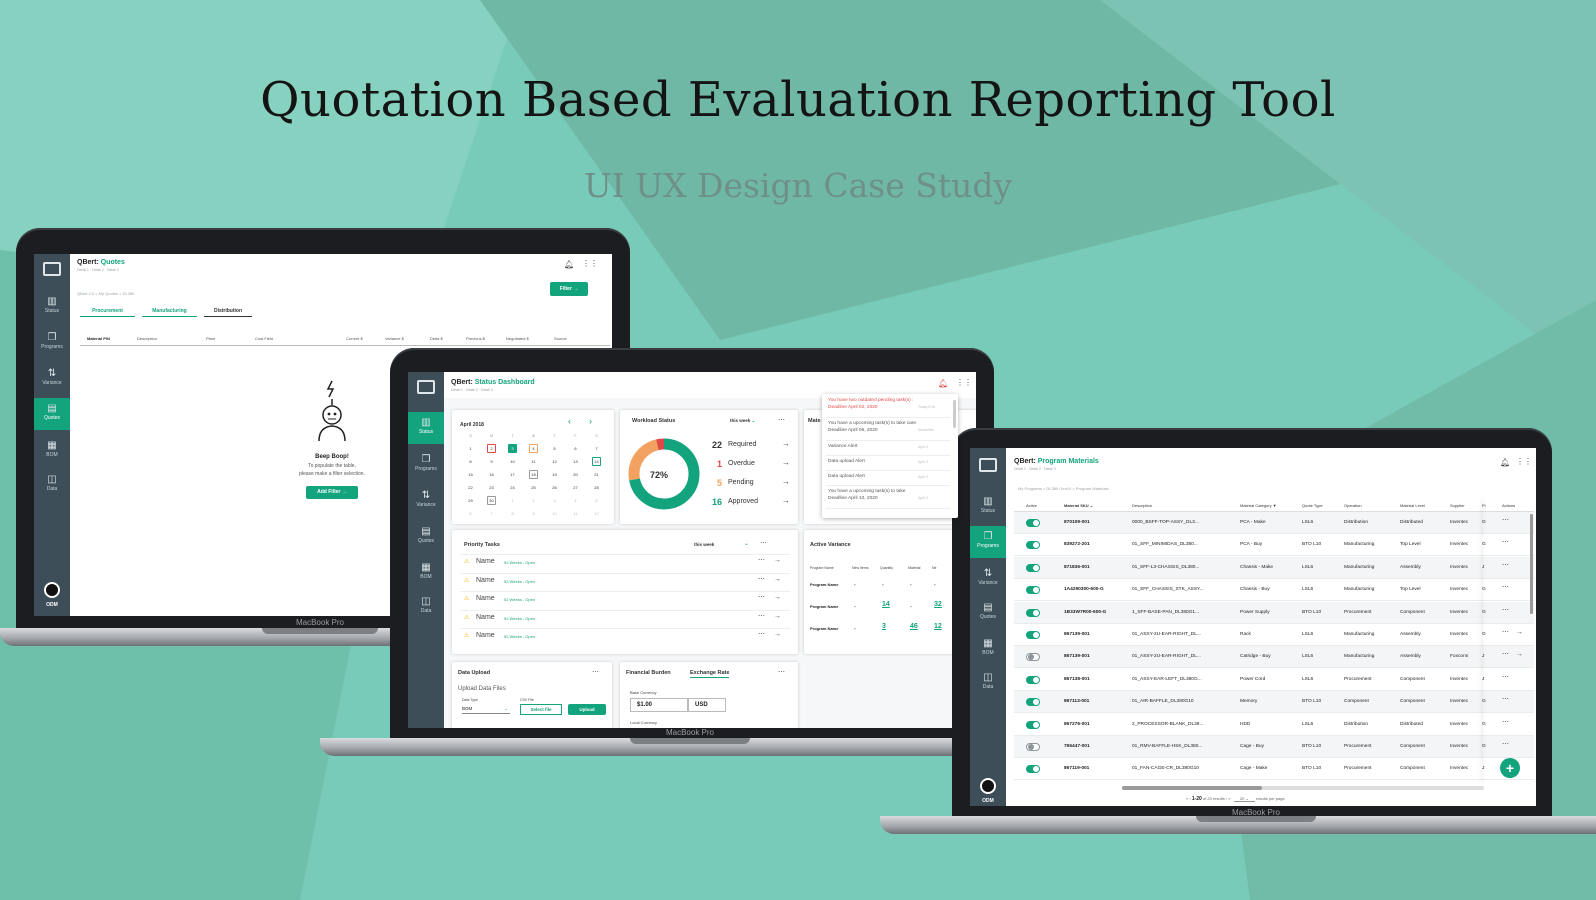 The width and height of the screenshot is (1596, 900). I want to click on calendar-day: 30, so click(491, 500).